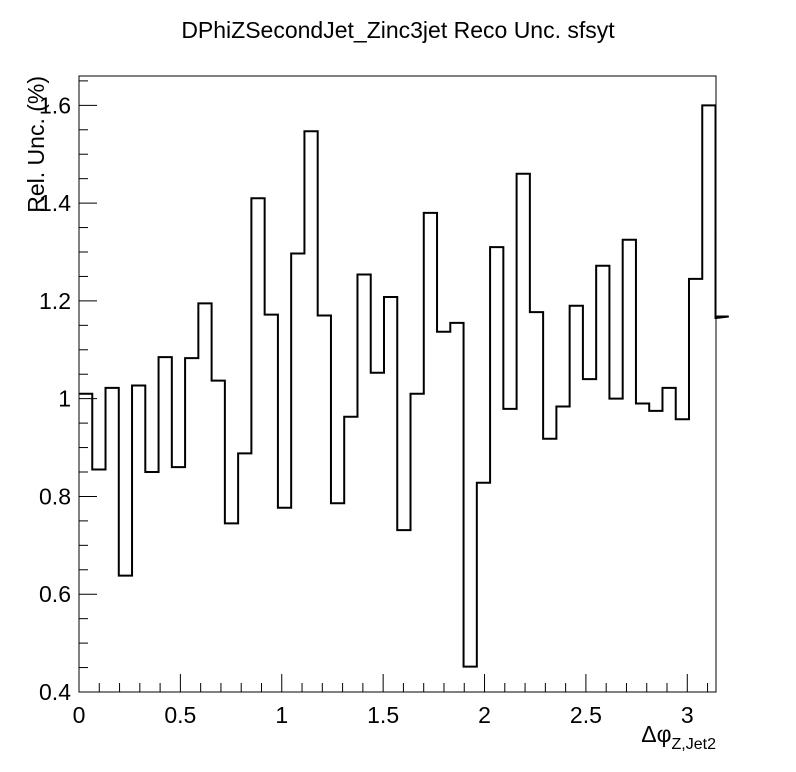  I want to click on x-axis-label-subscript: Z,Jet2, so click(694, 744).